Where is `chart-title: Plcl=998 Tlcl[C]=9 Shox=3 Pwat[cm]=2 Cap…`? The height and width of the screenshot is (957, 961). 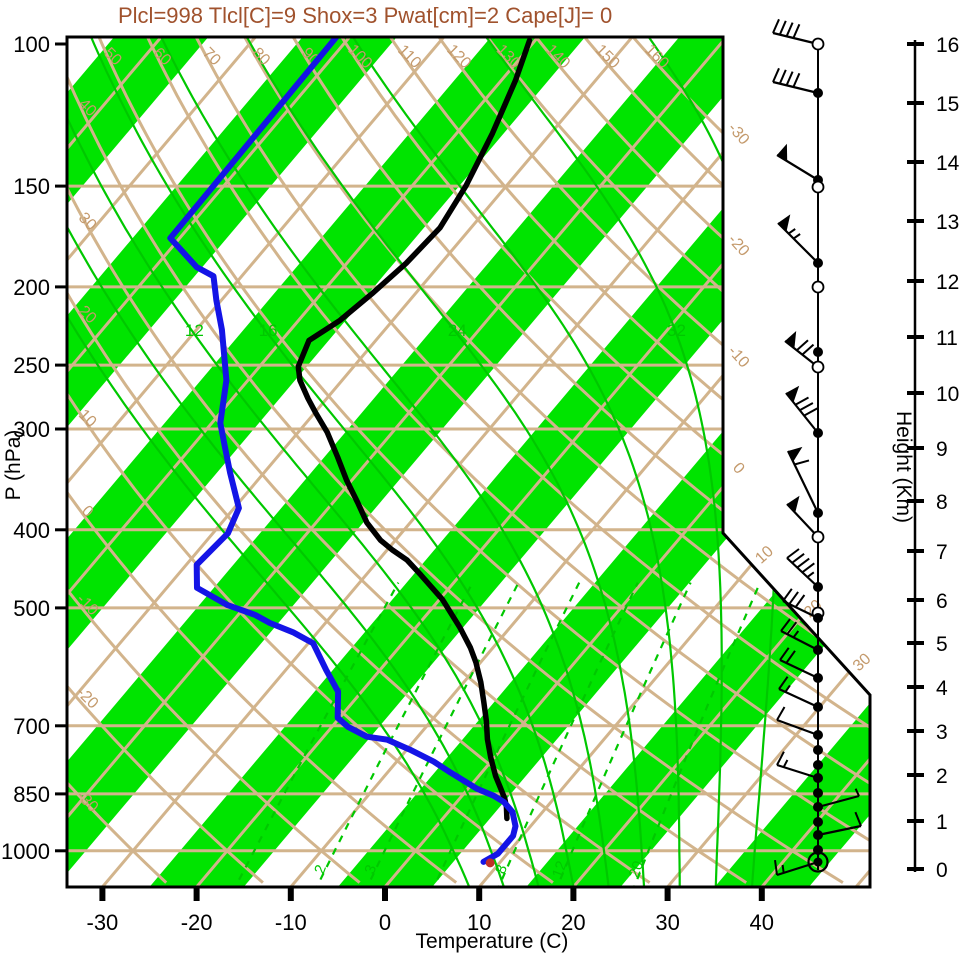 chart-title: Plcl=998 Tlcl[C]=9 Shox=3 Pwat[cm]=2 Cap… is located at coordinates (365, 15).